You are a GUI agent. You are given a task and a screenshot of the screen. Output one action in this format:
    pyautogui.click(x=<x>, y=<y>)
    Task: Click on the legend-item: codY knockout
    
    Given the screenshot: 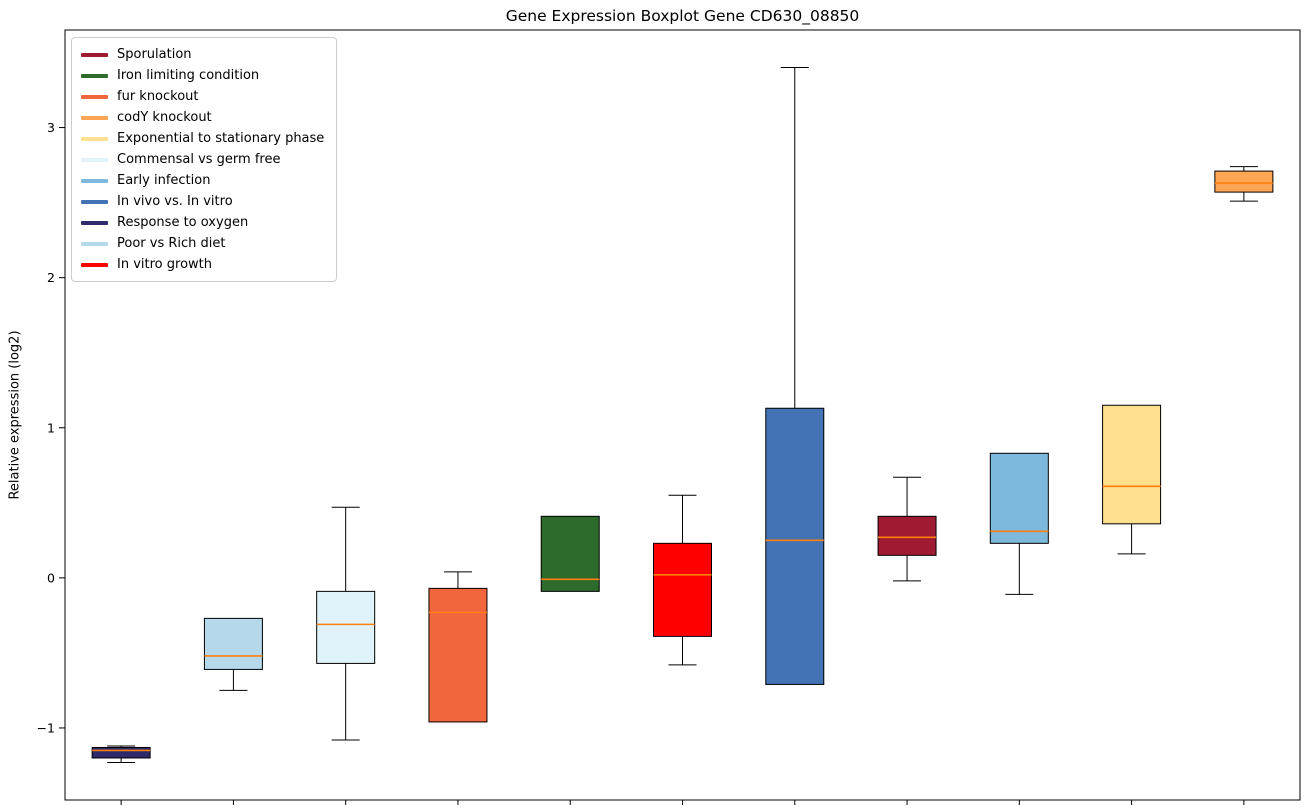 What is the action you would take?
    pyautogui.click(x=202, y=117)
    